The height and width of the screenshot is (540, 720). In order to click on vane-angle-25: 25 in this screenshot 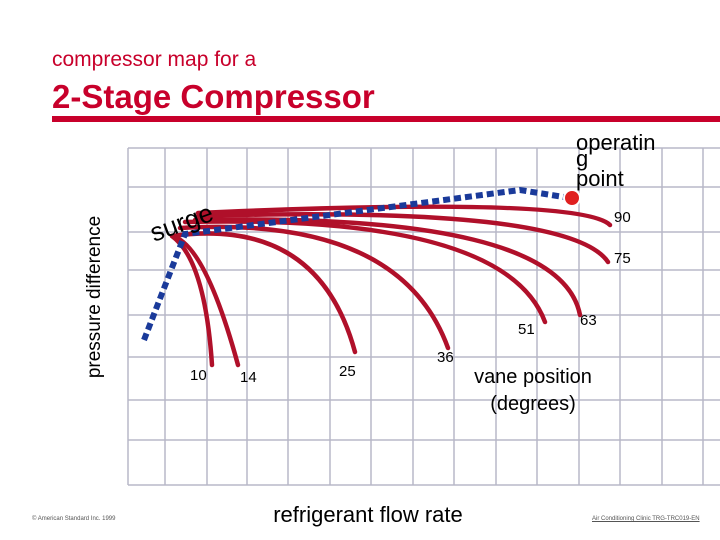, I will do `click(347, 371)`.